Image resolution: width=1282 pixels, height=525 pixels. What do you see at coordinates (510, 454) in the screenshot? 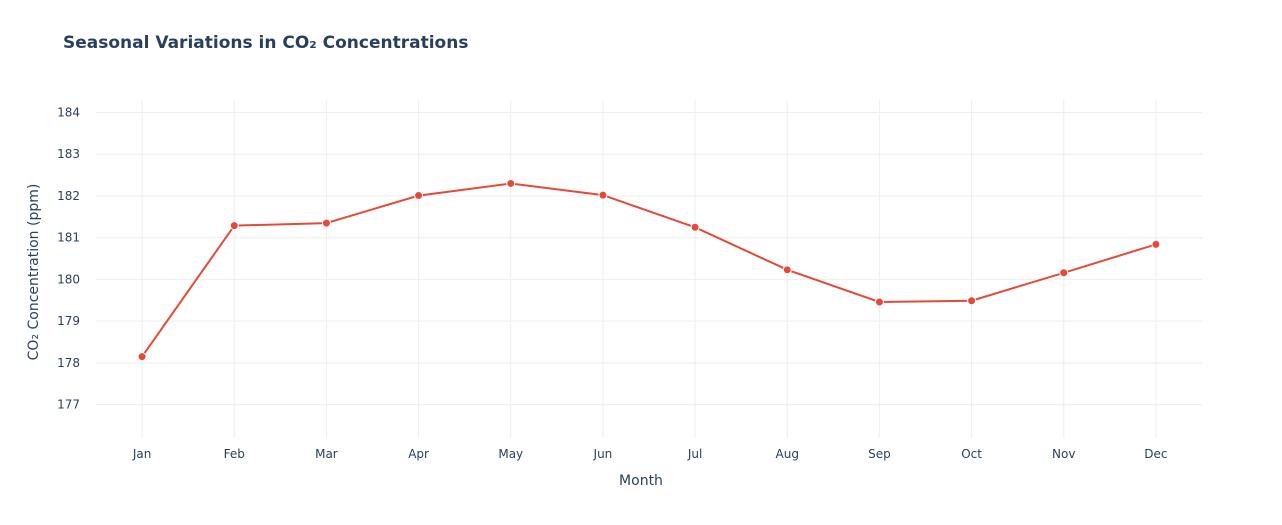
I see `x-tick-label: May` at bounding box center [510, 454].